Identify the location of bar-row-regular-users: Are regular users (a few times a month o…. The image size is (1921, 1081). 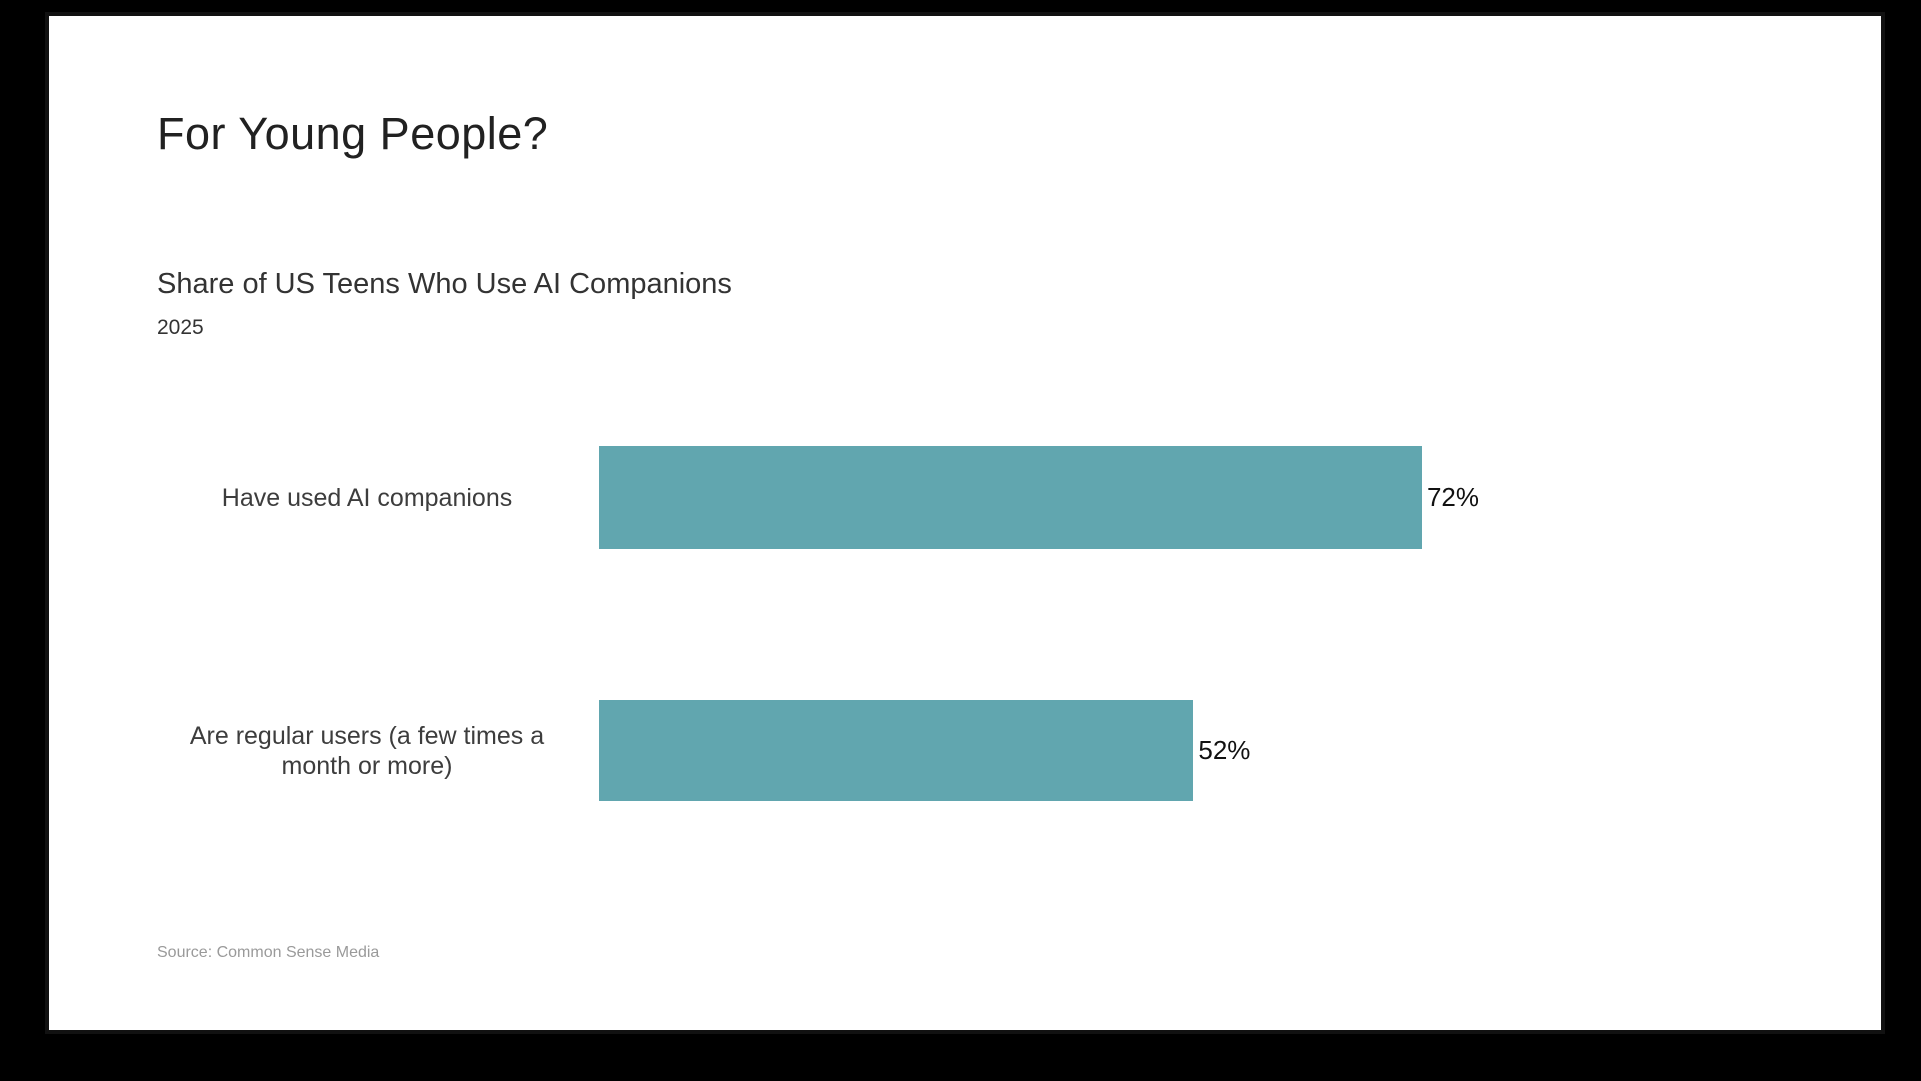
(949, 750).